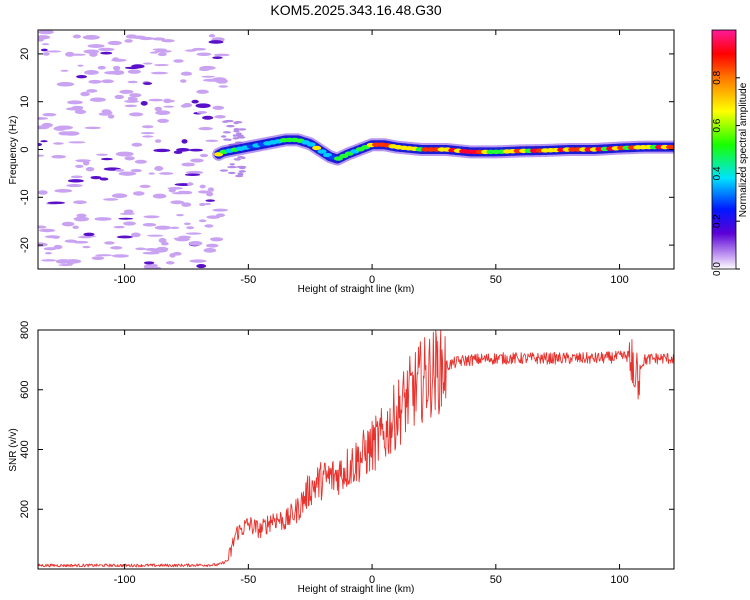 The image size is (750, 600). What do you see at coordinates (13, 150) in the screenshot?
I see `spectrogram-y-label: Frequency (Hz)` at bounding box center [13, 150].